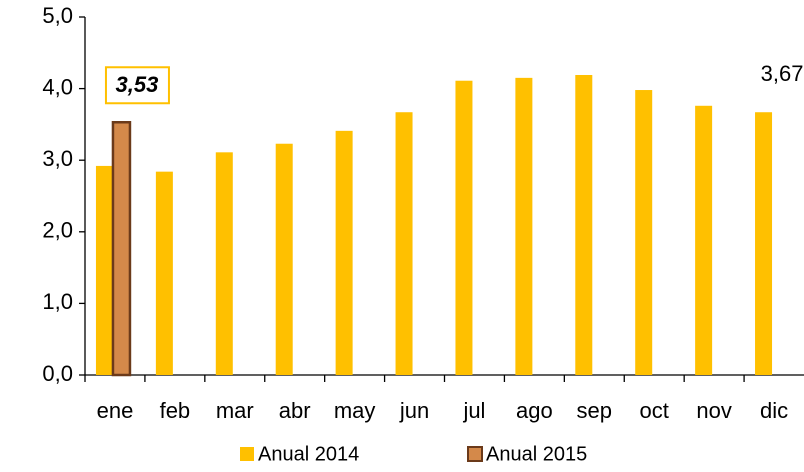 Image resolution: width=804 pixels, height=472 pixels. What do you see at coordinates (414, 410) in the screenshot?
I see `x-tick-label: jun` at bounding box center [414, 410].